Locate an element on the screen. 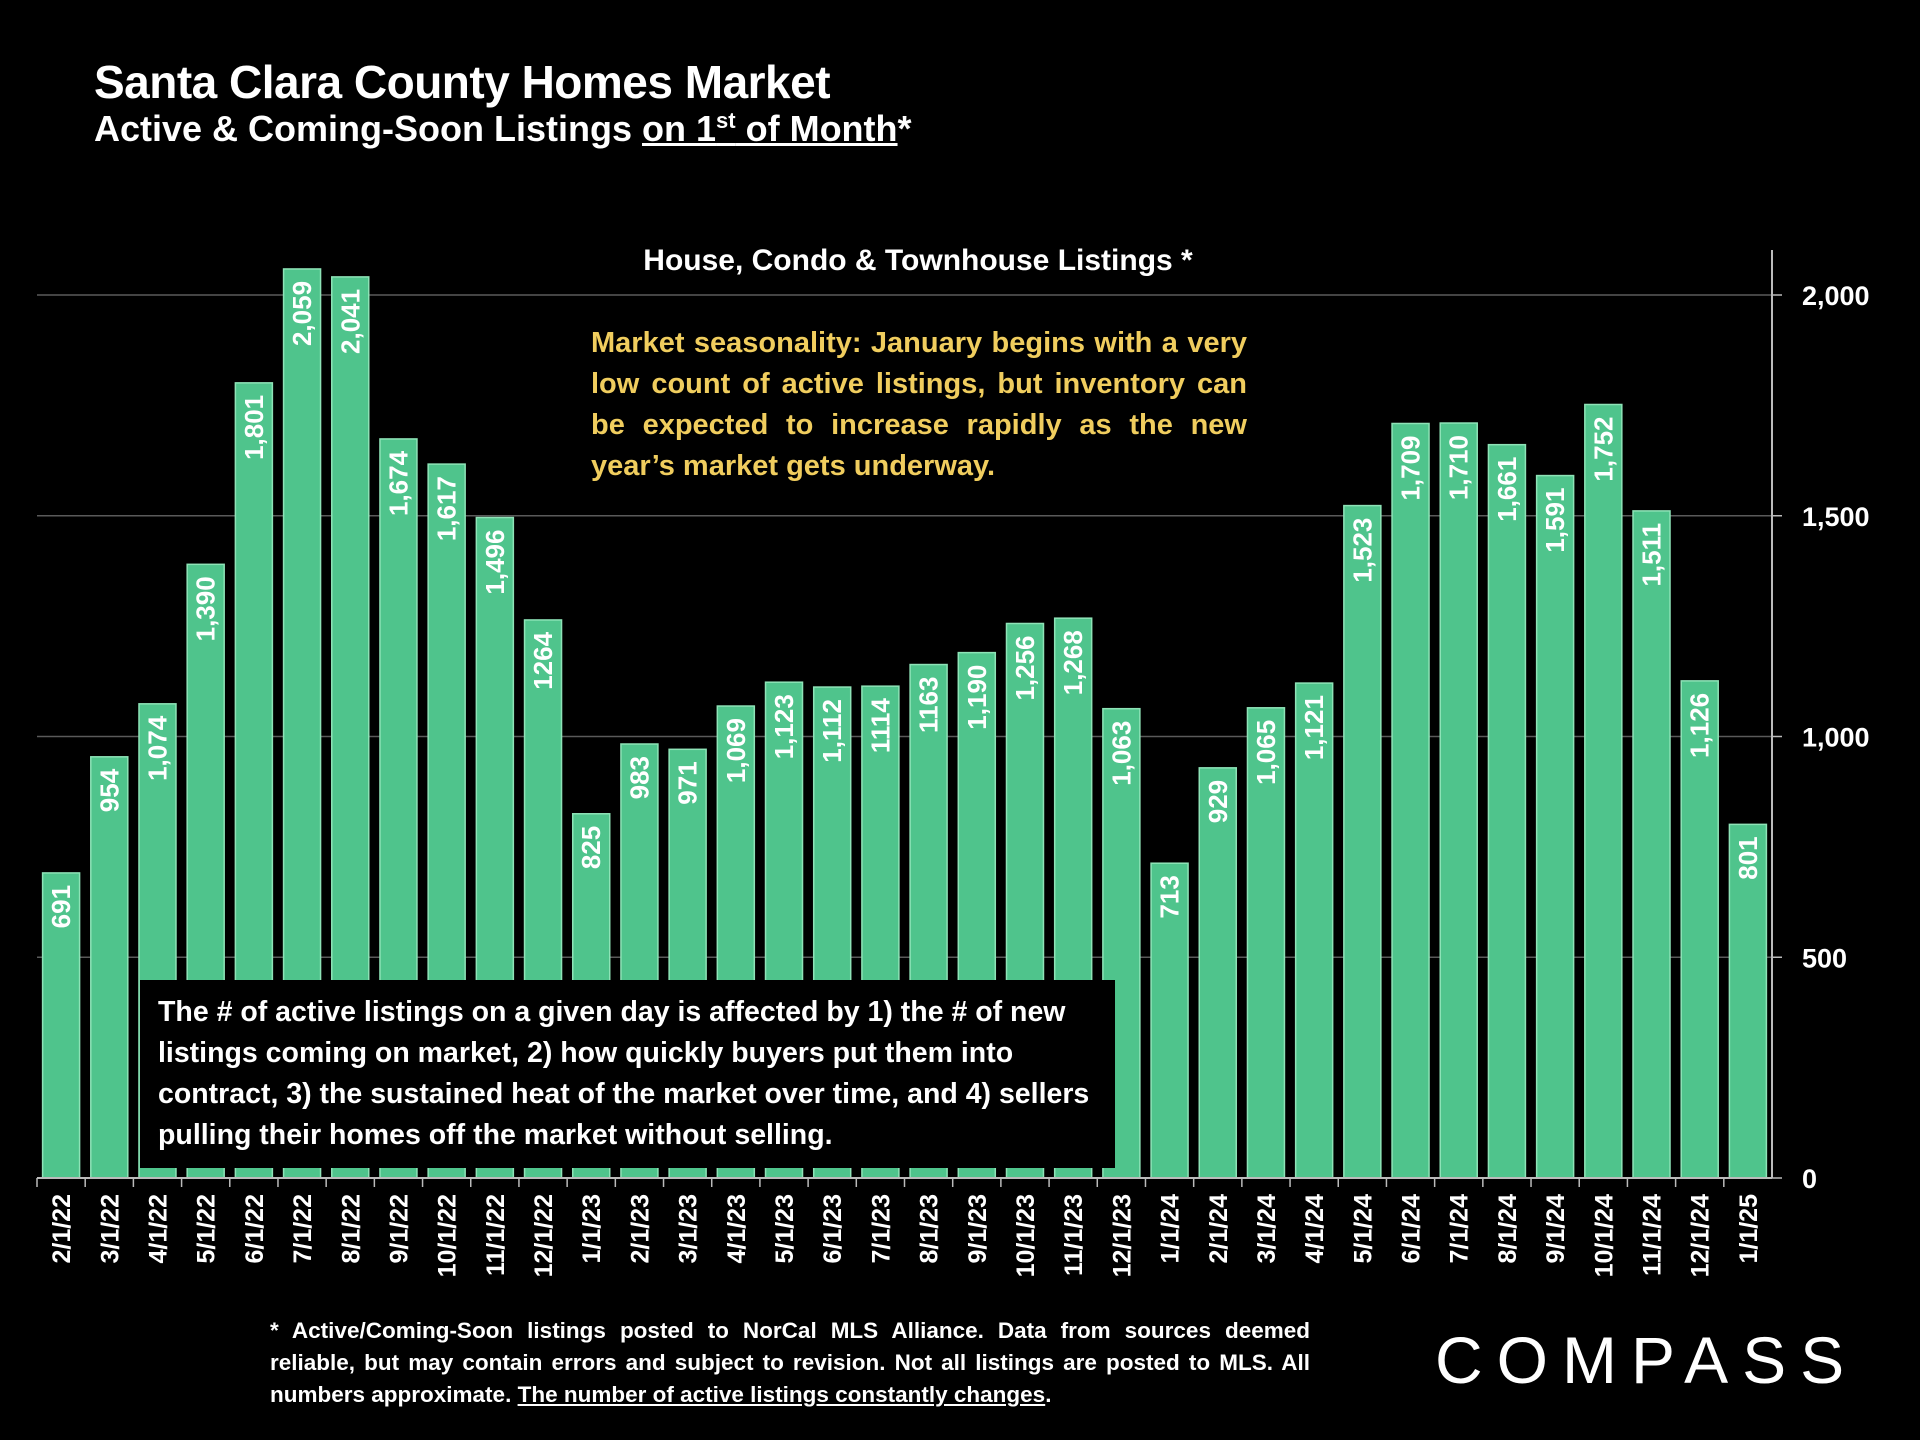 Image resolution: width=1920 pixels, height=1440 pixels. x-tick-label: 1/1/24 is located at coordinates (1171, 1229).